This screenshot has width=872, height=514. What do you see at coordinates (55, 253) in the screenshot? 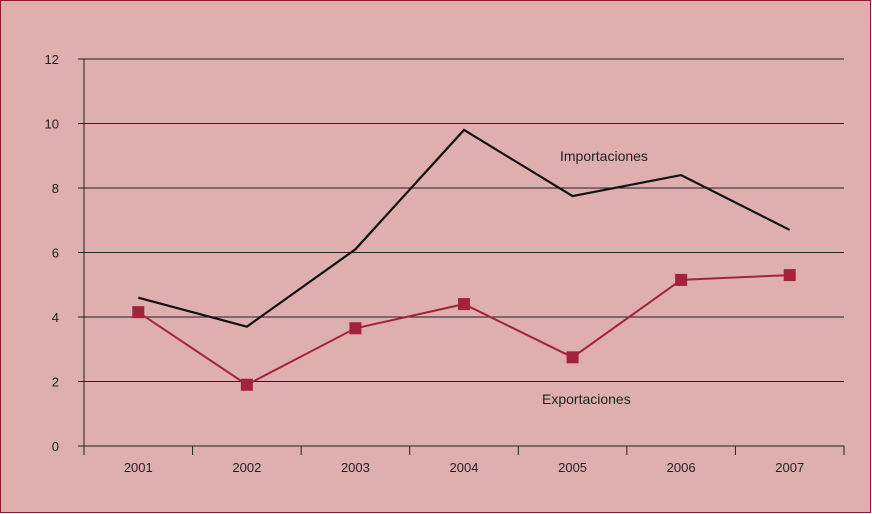
I see `y-tick-label: 6` at bounding box center [55, 253].